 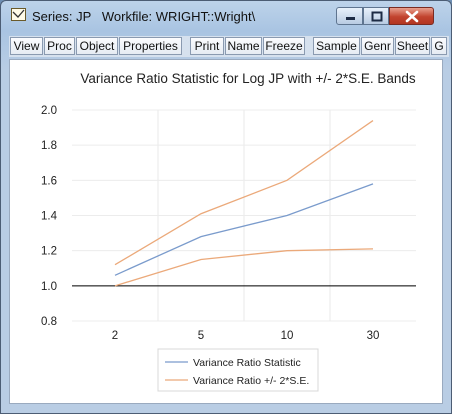 What do you see at coordinates (244, 267) in the screenshot?
I see `series-line-lower-band` at bounding box center [244, 267].